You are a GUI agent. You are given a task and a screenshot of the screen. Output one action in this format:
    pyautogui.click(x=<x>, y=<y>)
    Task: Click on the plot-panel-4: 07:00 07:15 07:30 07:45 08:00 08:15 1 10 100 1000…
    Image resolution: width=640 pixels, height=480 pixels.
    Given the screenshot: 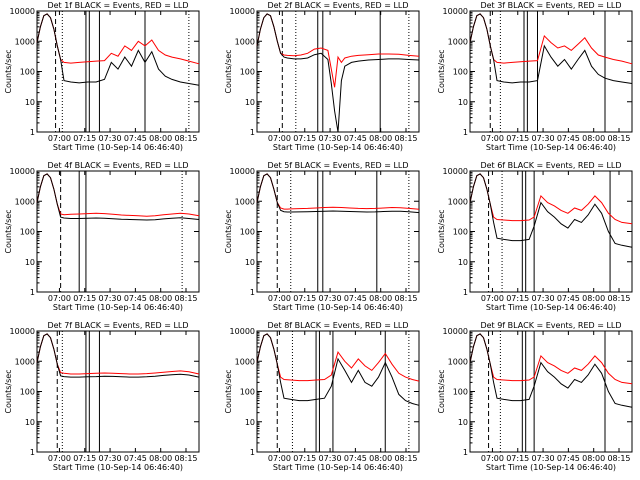 What is the action you would take?
    pyautogui.click(x=102, y=236)
    